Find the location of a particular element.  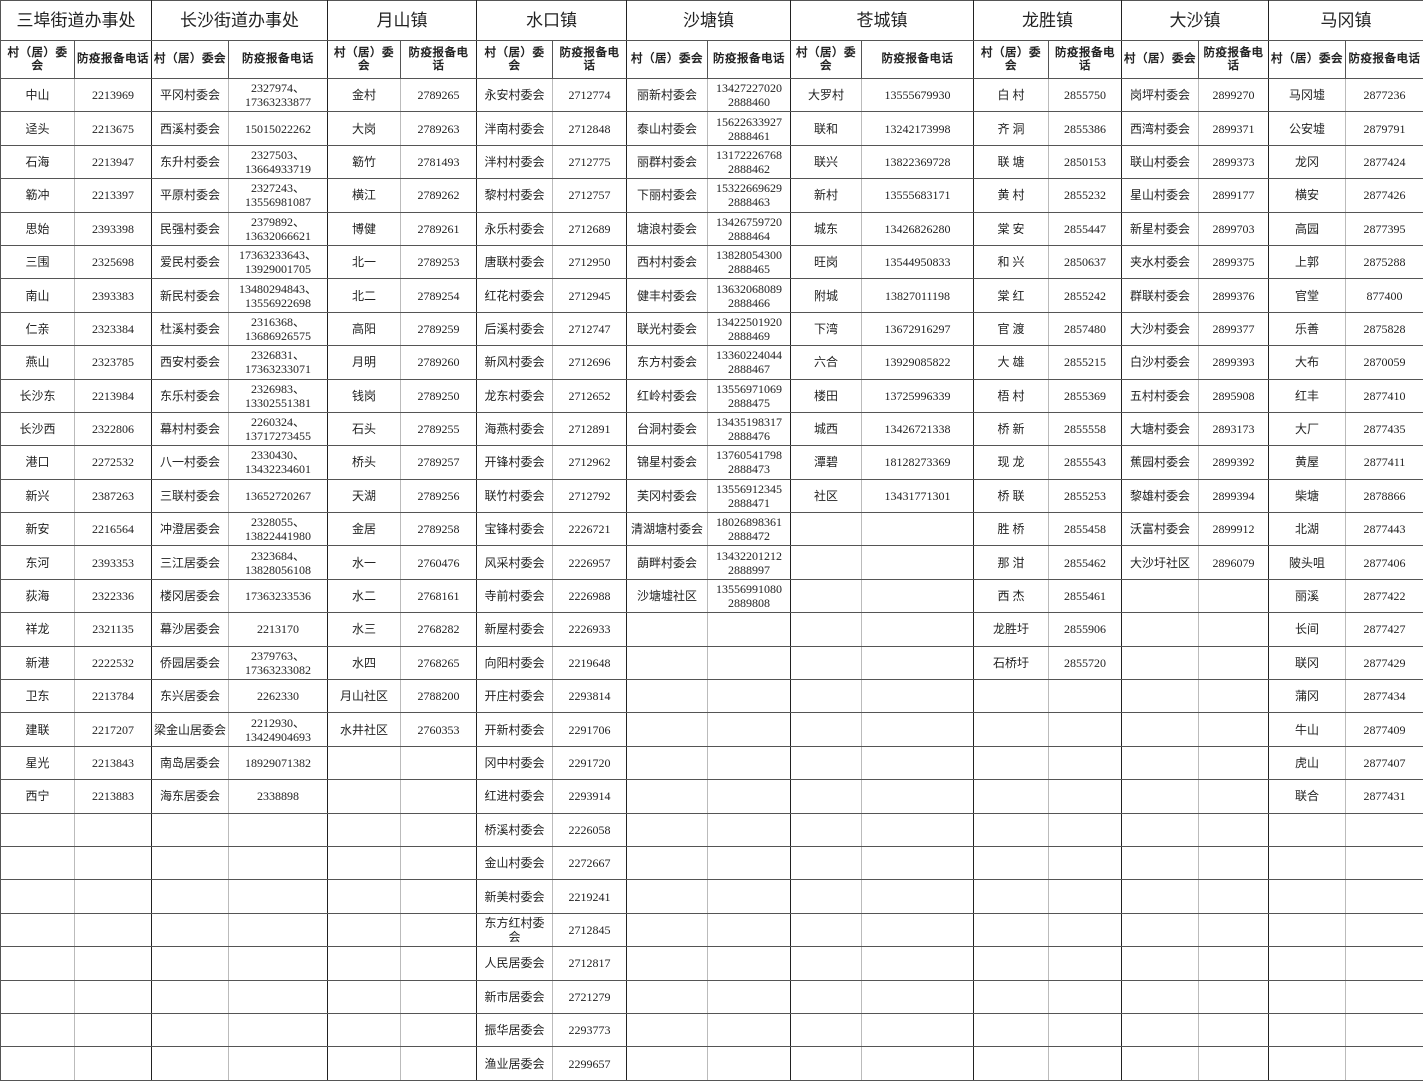

committee-name: 城东 is located at coordinates (826, 228).